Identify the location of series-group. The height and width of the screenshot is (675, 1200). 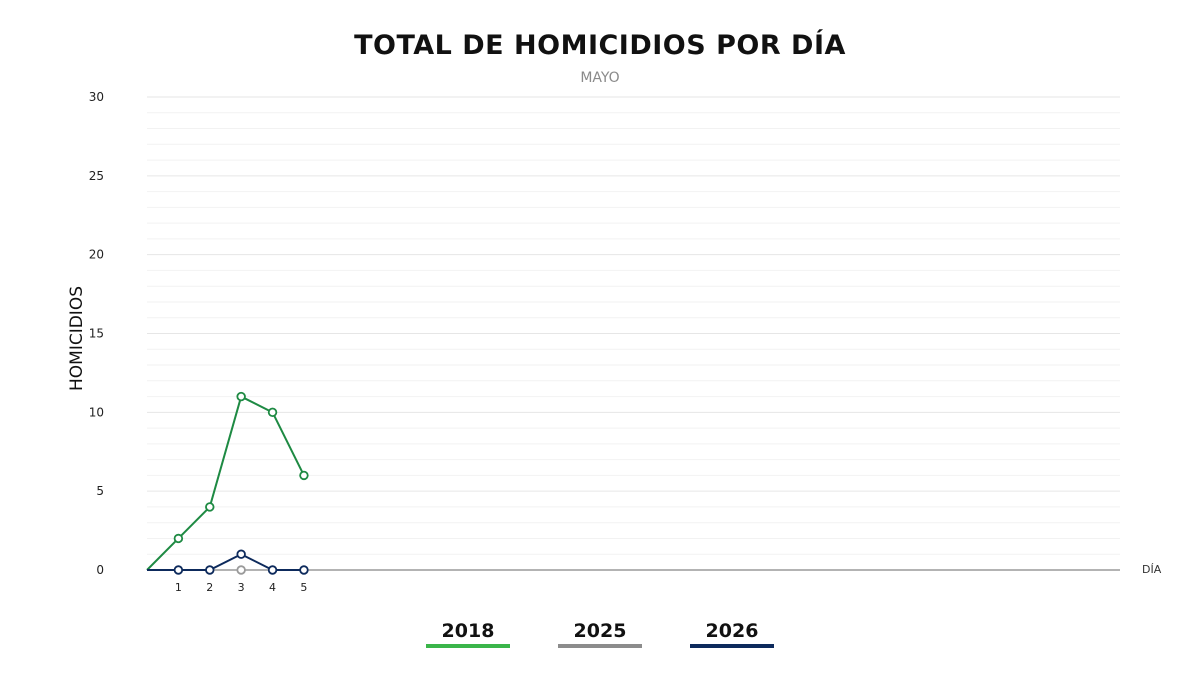
(227, 483).